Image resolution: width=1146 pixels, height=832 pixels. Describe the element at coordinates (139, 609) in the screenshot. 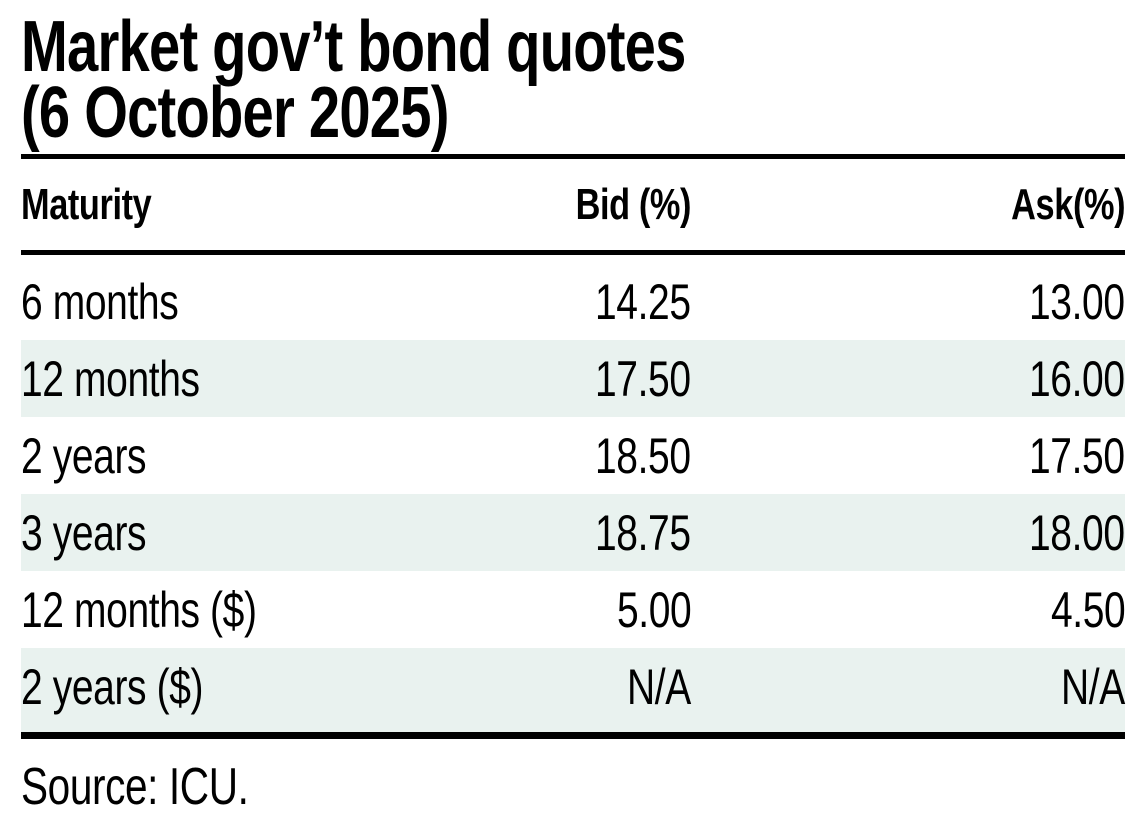

I see `maturity-value: 12 months ($)` at that location.